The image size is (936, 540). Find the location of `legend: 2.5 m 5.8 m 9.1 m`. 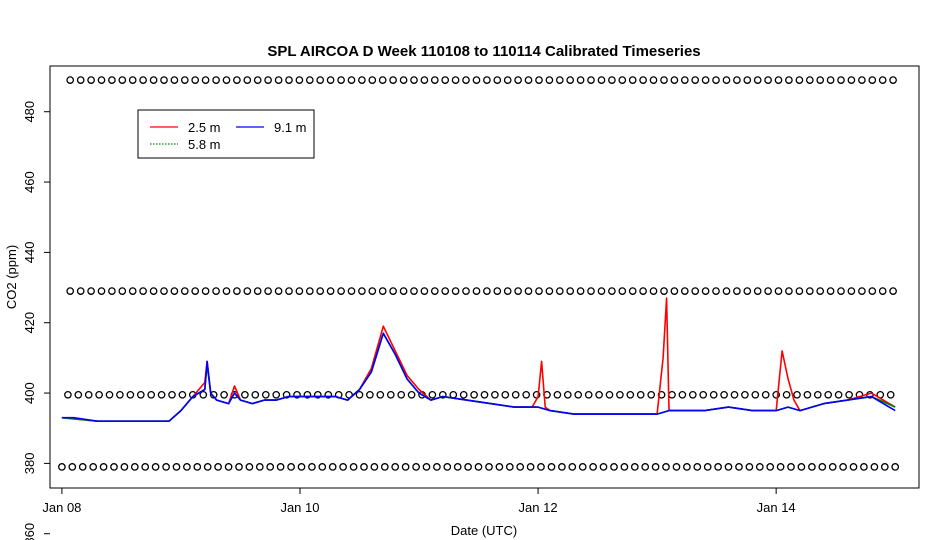

legend: 2.5 m 5.8 m 9.1 m is located at coordinates (226, 134).